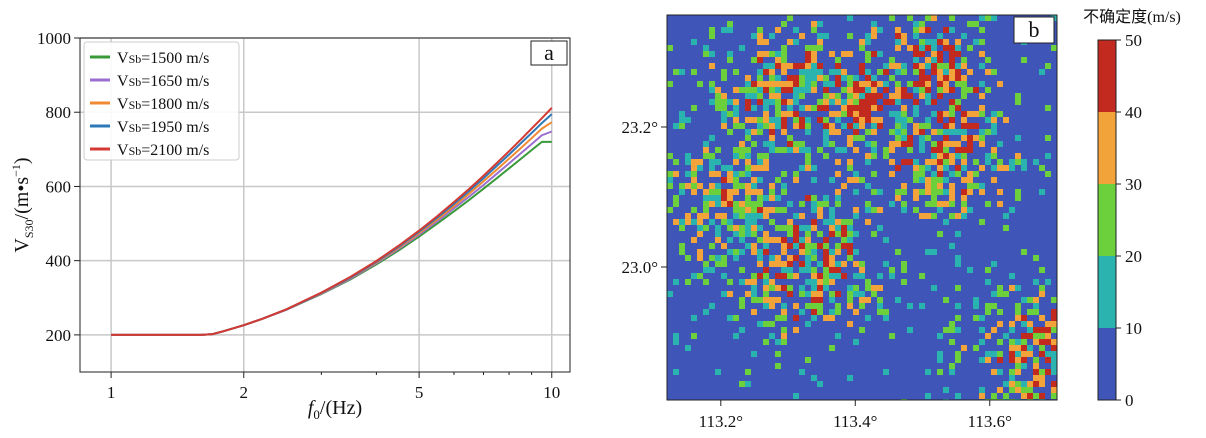 The image size is (1206, 438). What do you see at coordinates (335, 409) in the screenshot?
I see `panel-a-xlabel: f0/(Hz)` at bounding box center [335, 409].